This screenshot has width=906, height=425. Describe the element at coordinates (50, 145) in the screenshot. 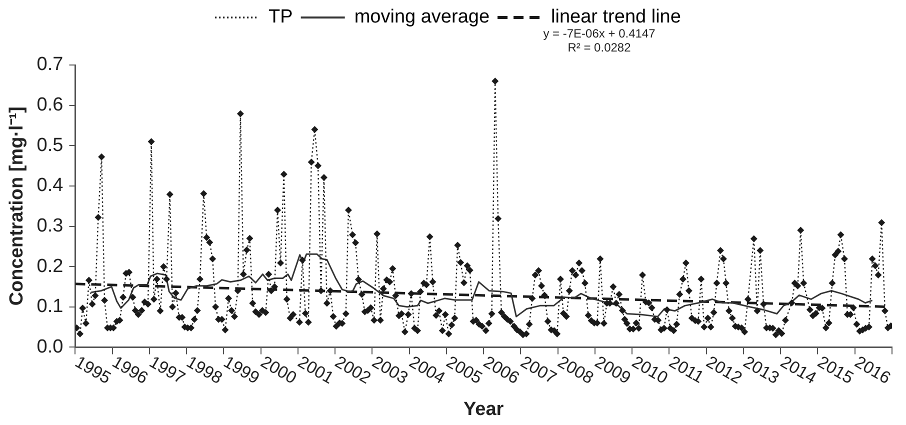

I see `y-tick-label: 0.5` at that location.